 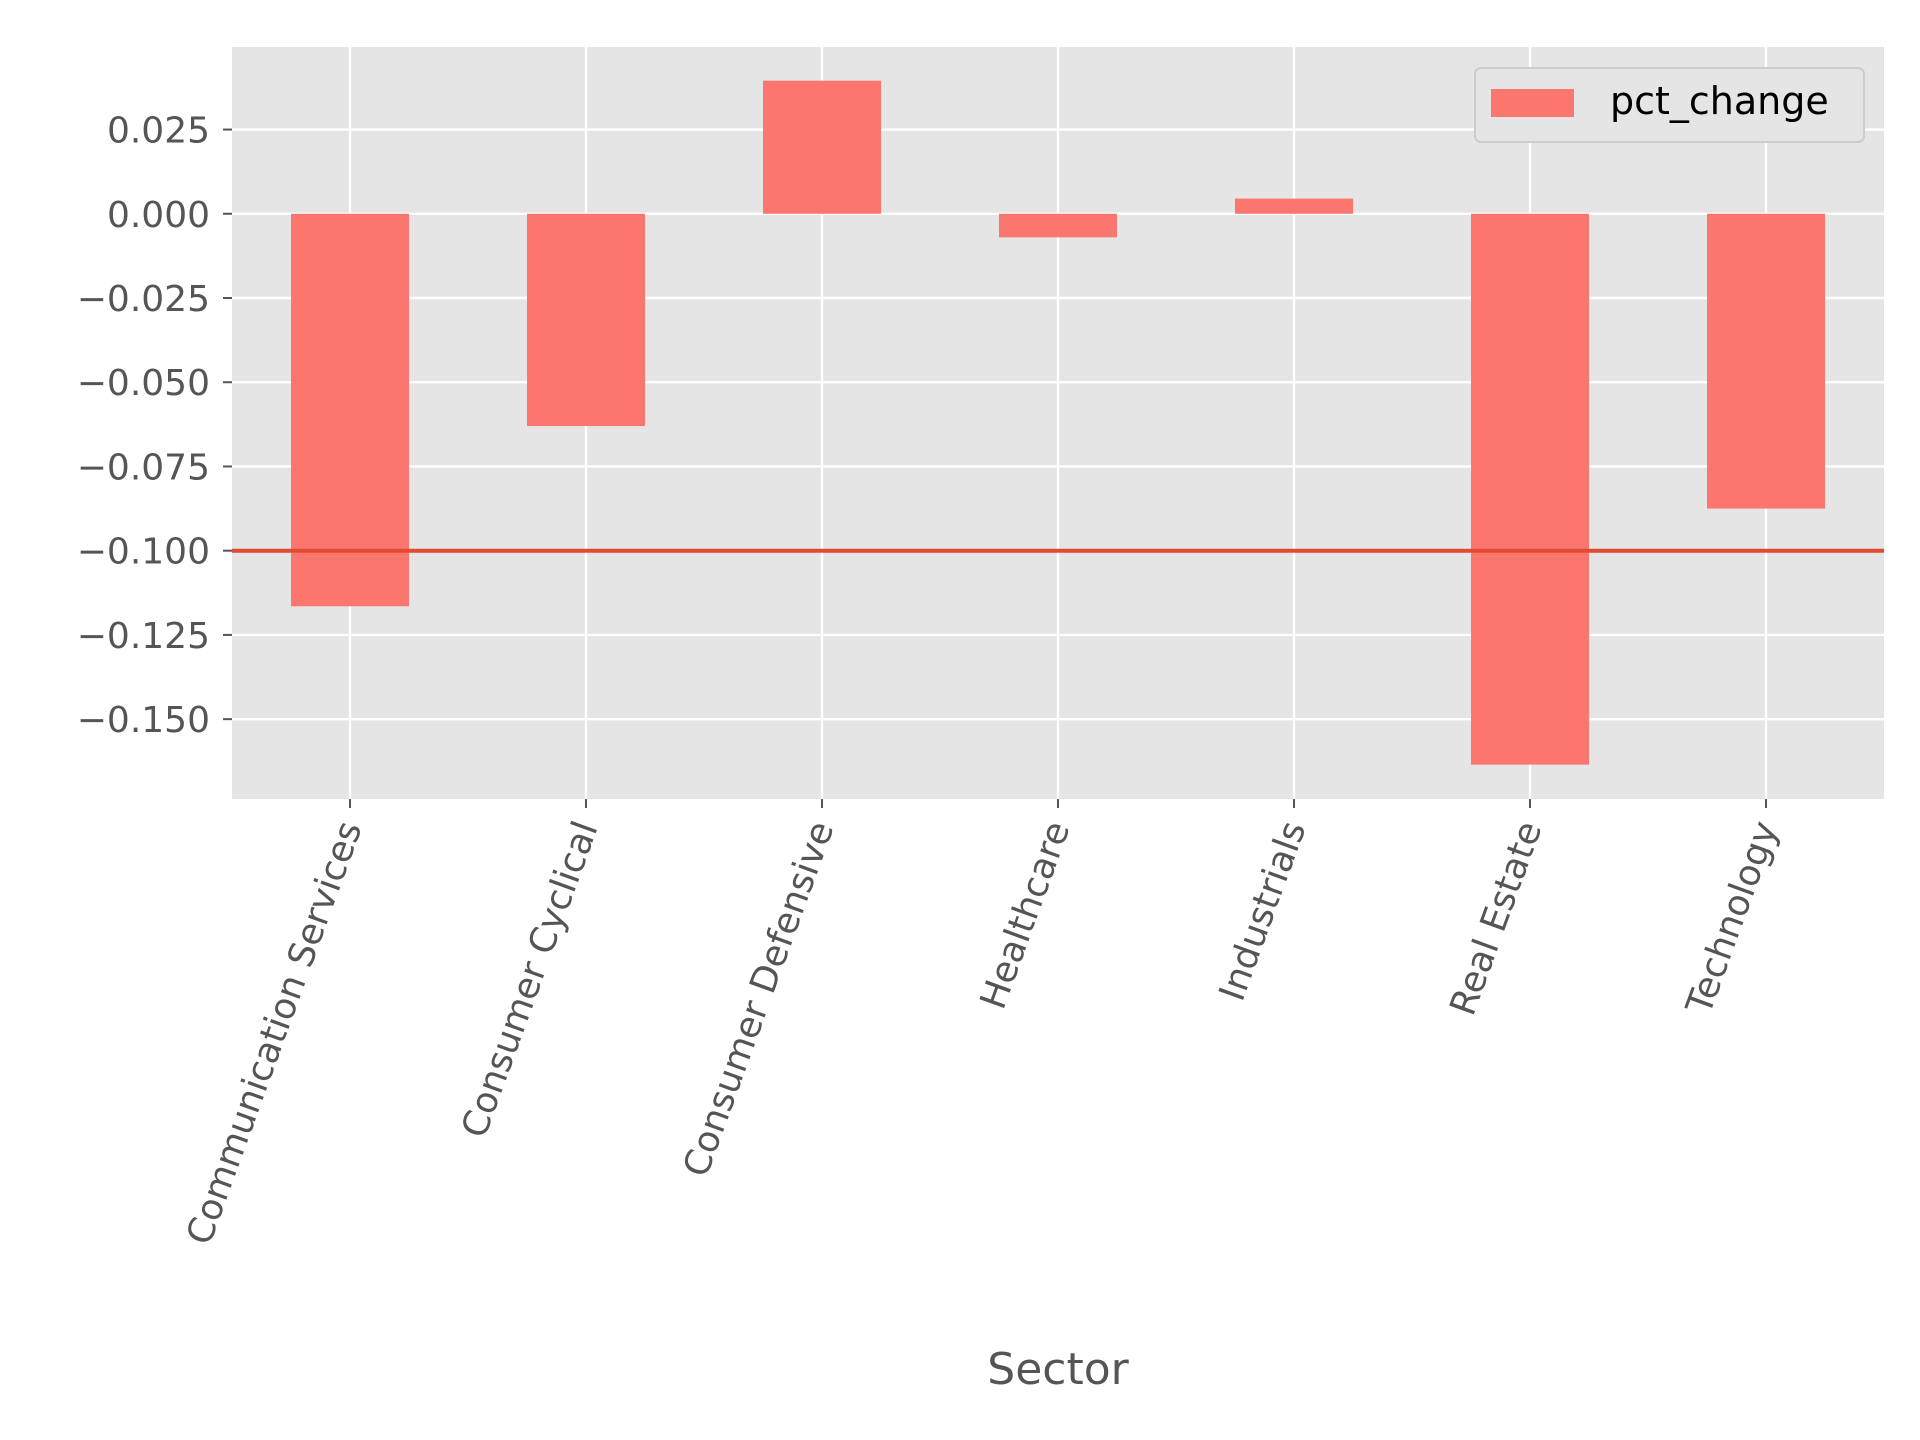 What do you see at coordinates (274, 1033) in the screenshot?
I see `x-tick-label: Communication Services` at bounding box center [274, 1033].